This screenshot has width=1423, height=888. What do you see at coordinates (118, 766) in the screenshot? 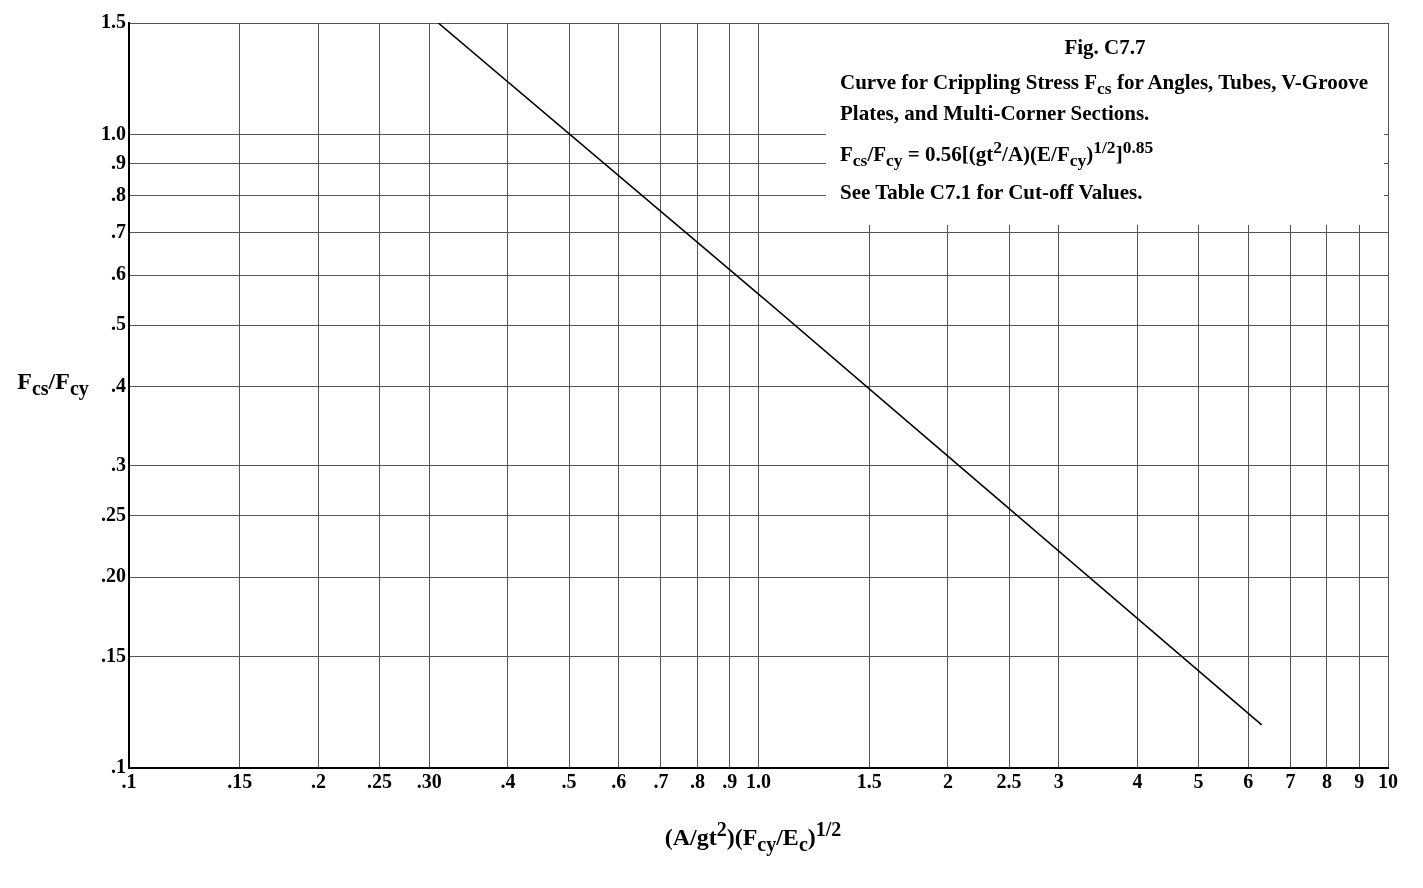
I see `y-tick-label: .1` at bounding box center [118, 766].